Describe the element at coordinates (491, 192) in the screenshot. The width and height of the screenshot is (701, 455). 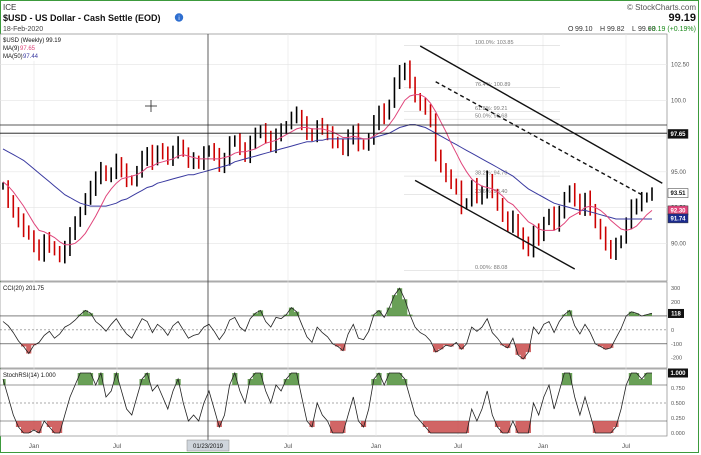
I see `fibonacci-label: 23.6%: 93.40` at that location.